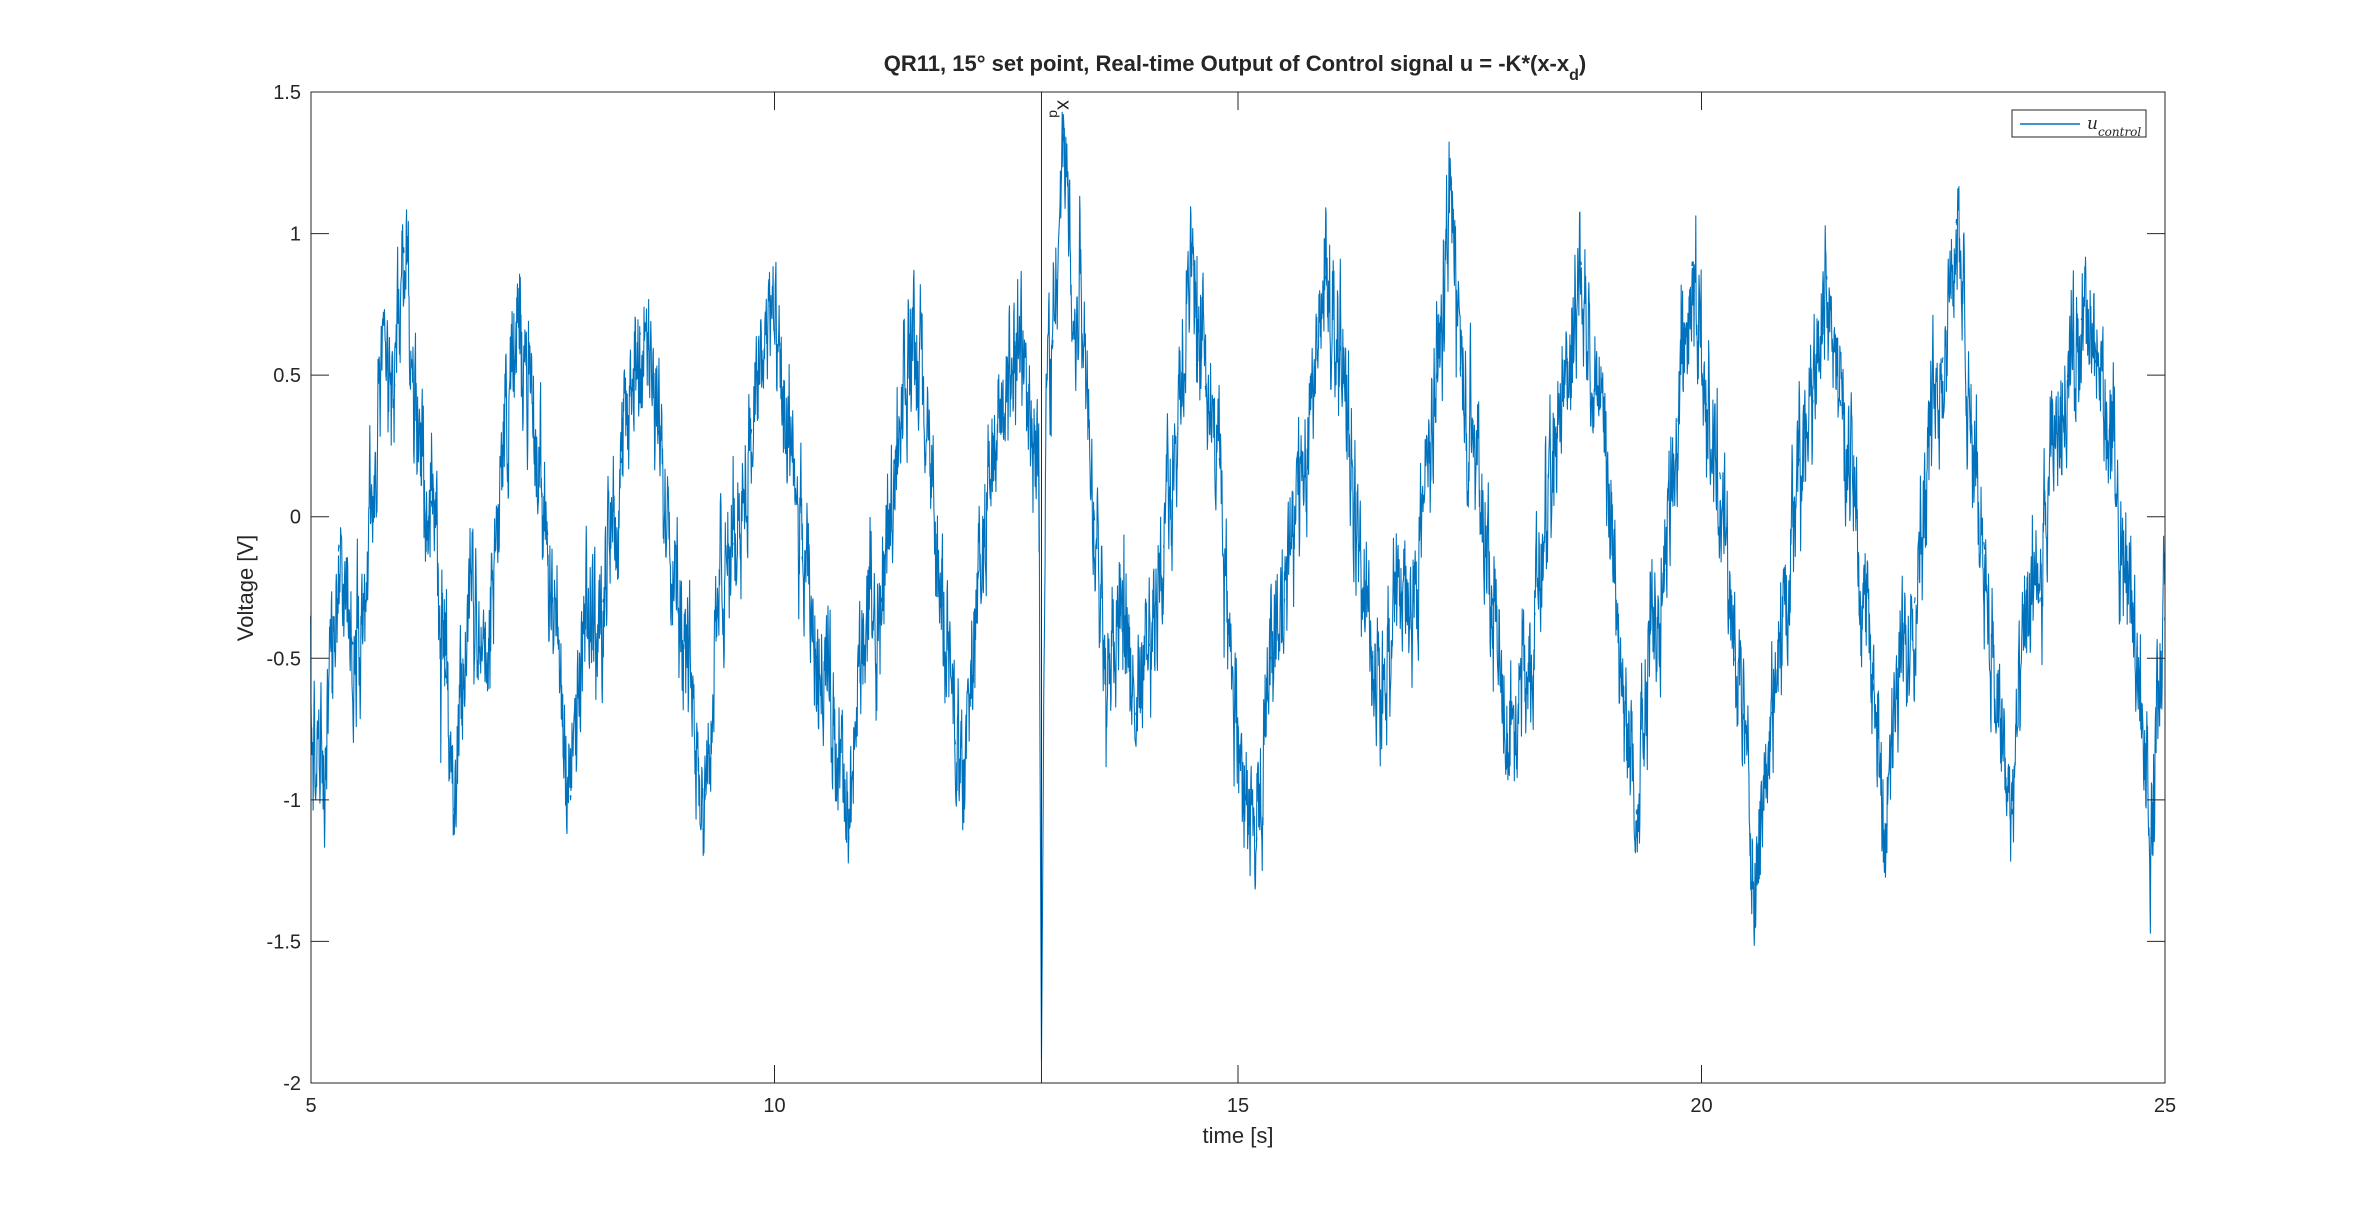 The height and width of the screenshot is (1210, 2378). Describe the element at coordinates (2119, 132) in the screenshot. I see `legend-label-subscript: control` at that location.